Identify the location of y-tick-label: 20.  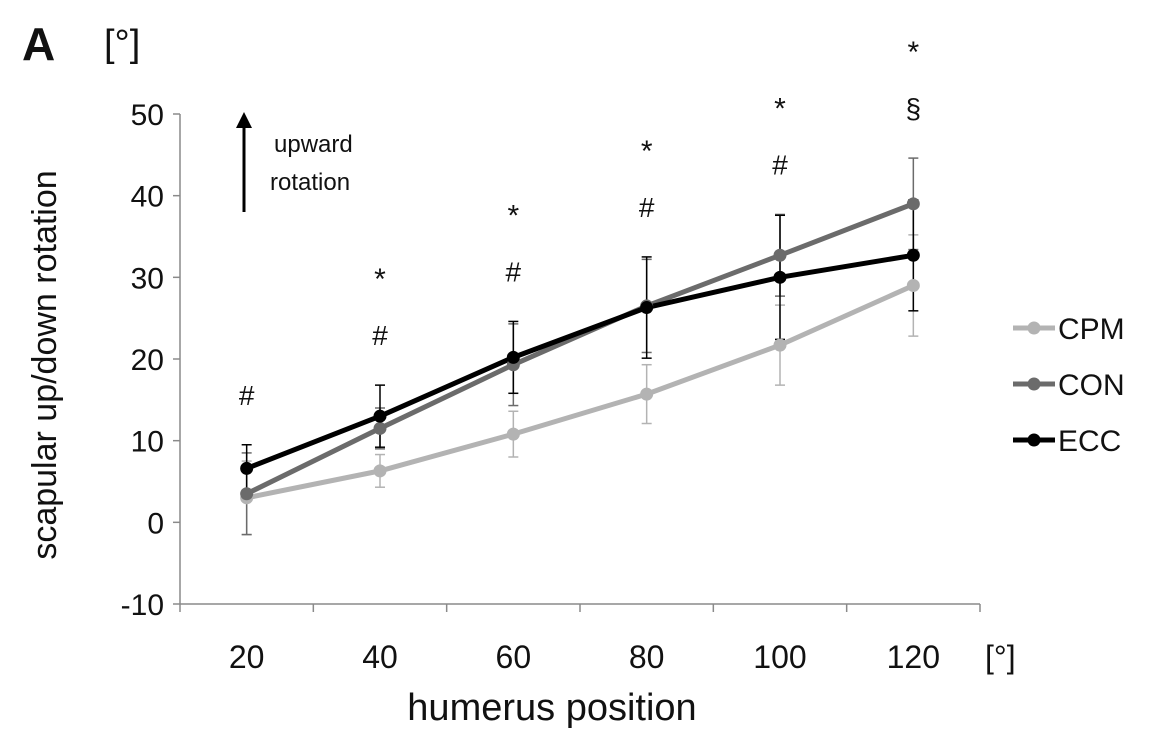
(147, 360).